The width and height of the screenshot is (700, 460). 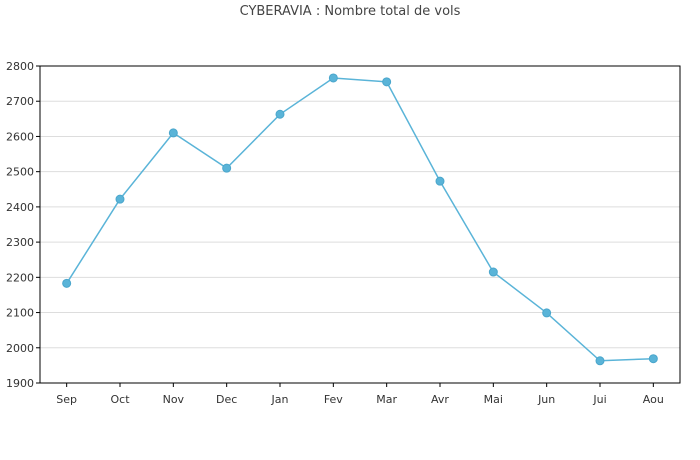 What do you see at coordinates (174, 399) in the screenshot?
I see `x-tick-label: Nov` at bounding box center [174, 399].